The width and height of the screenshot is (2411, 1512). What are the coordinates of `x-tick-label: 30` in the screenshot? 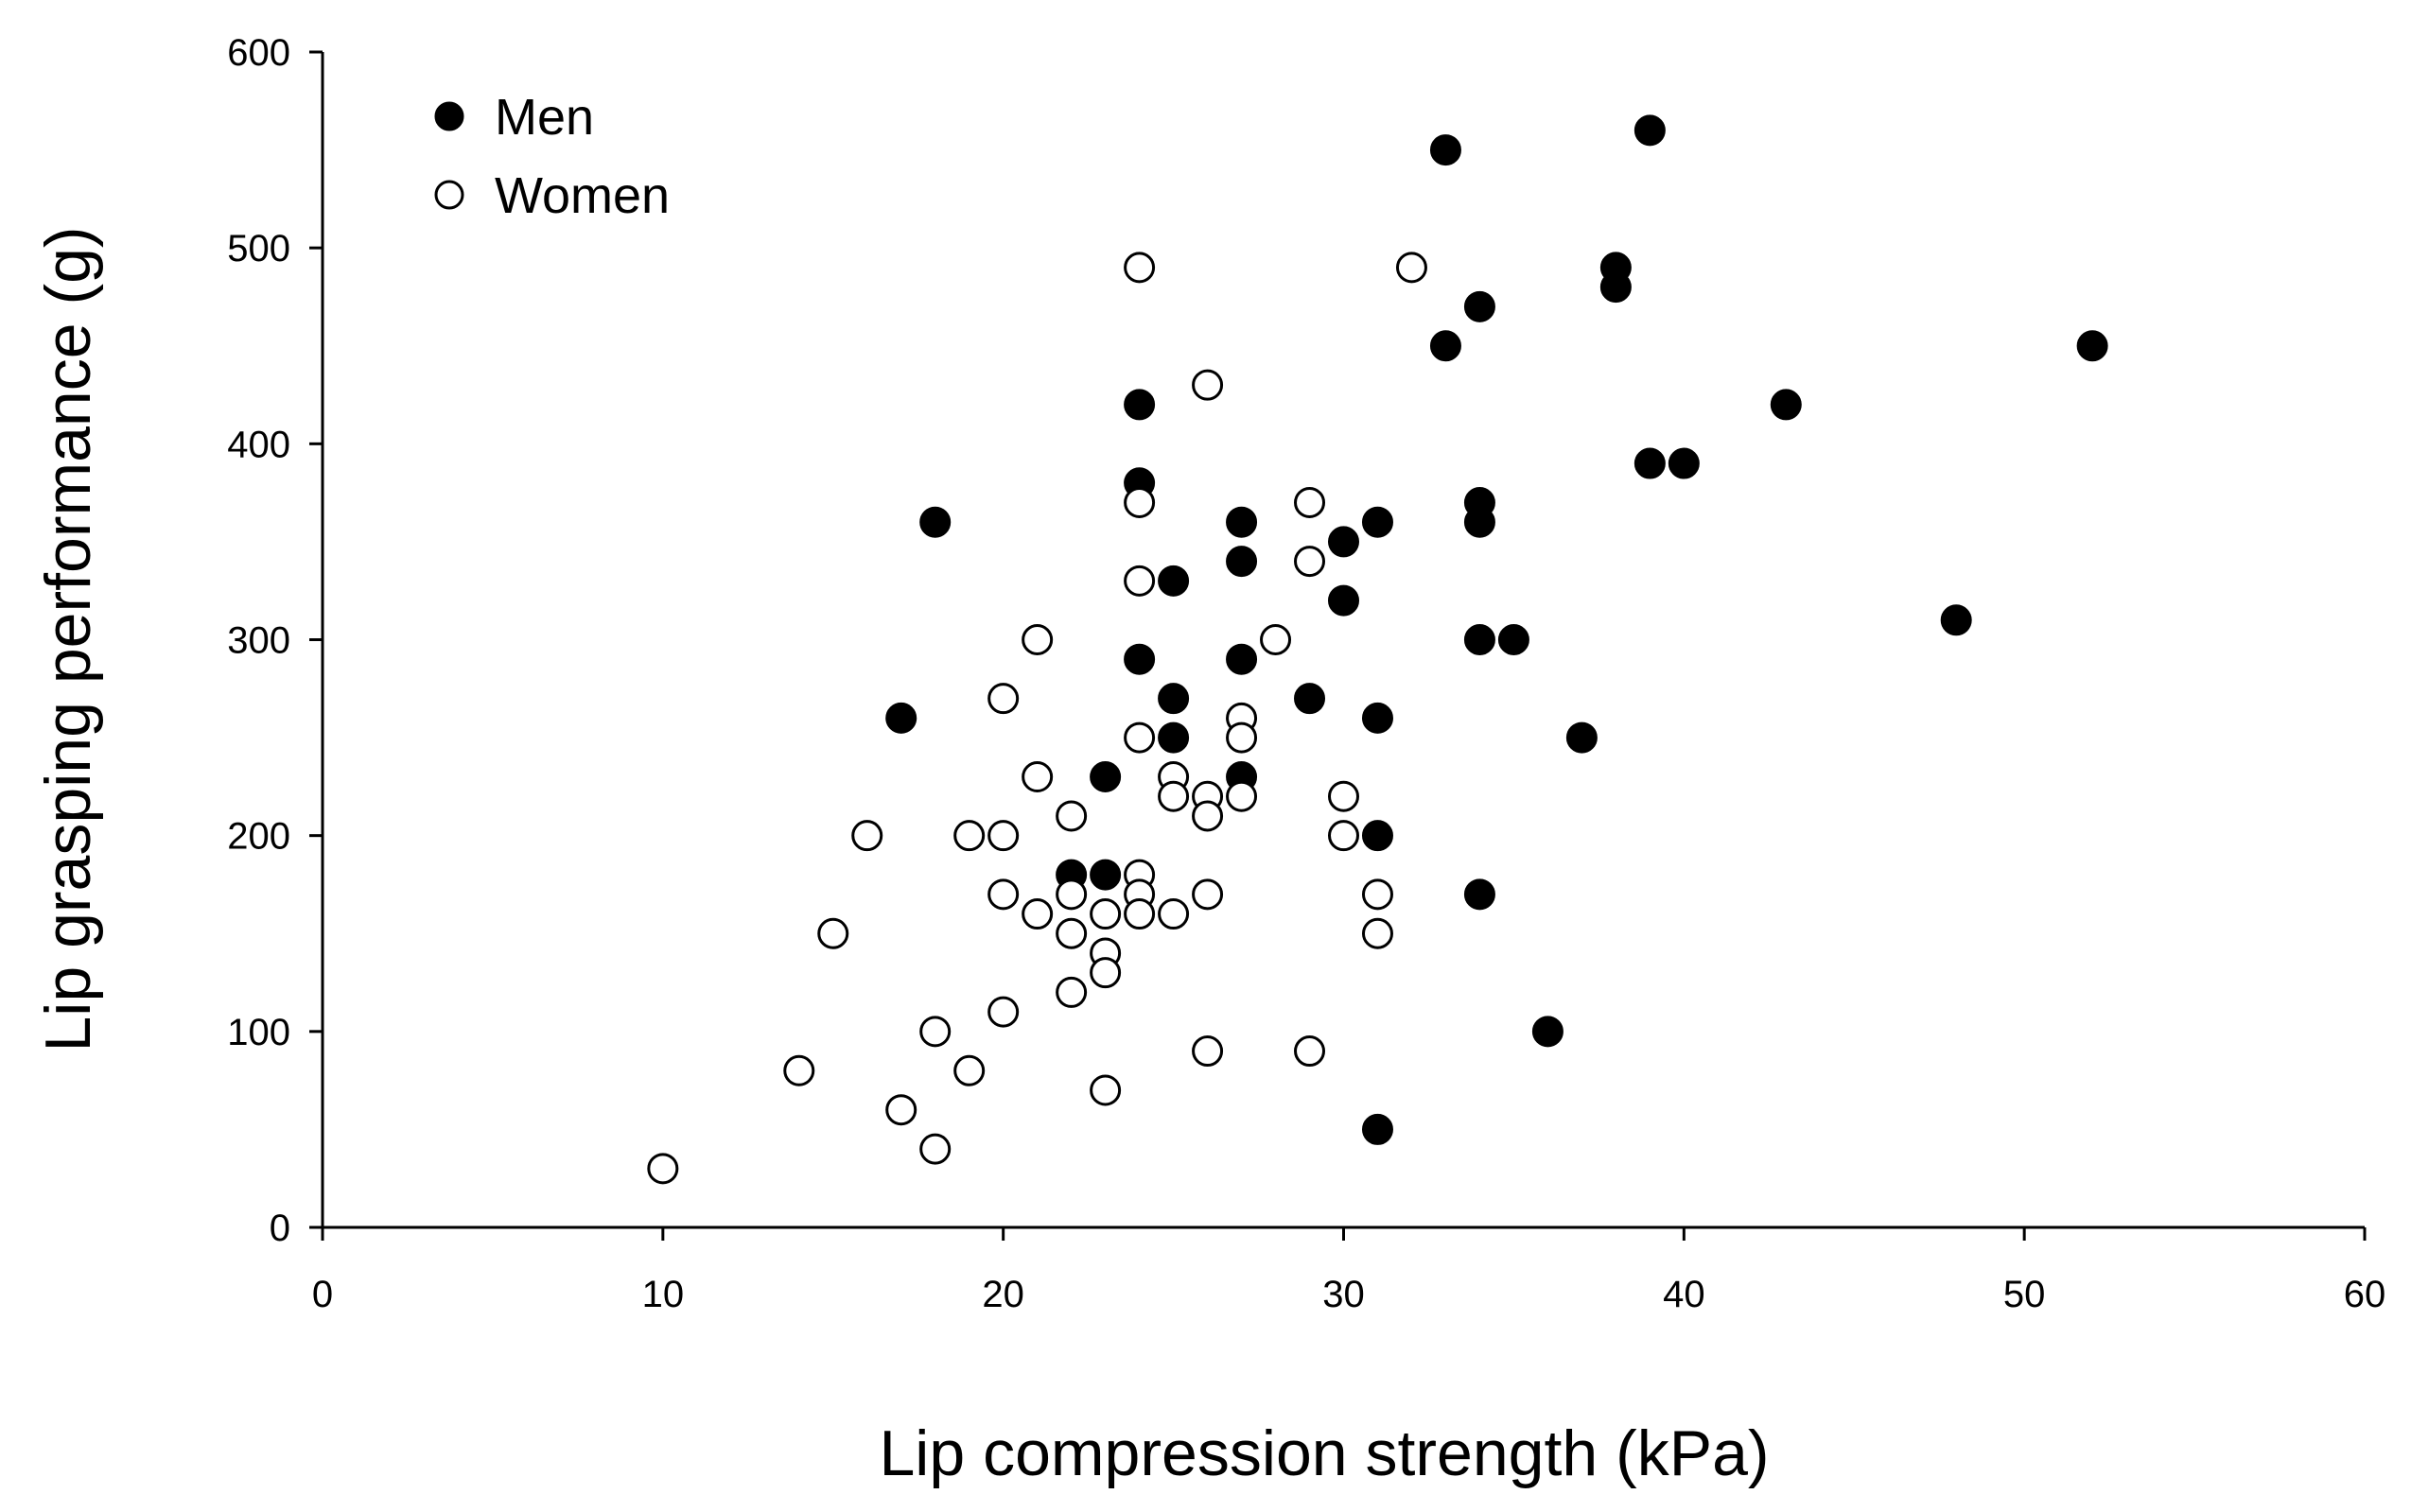 It's located at (1343, 1294).